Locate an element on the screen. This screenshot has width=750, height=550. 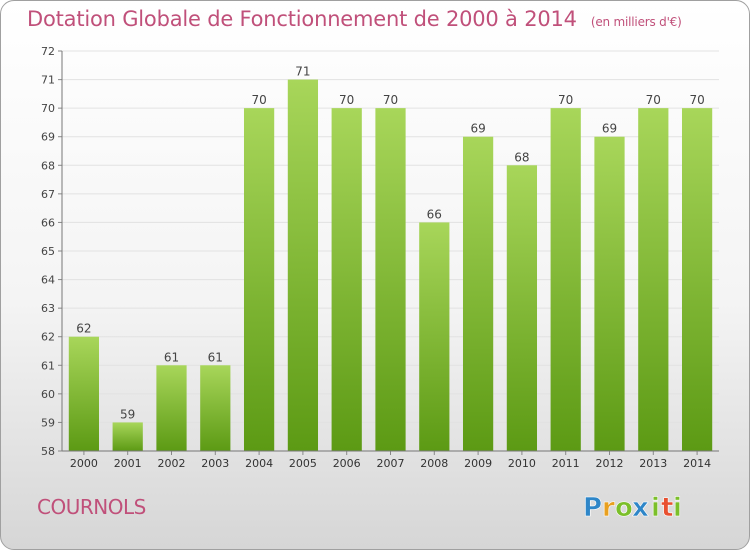
value-label-2014: 70 is located at coordinates (696, 100).